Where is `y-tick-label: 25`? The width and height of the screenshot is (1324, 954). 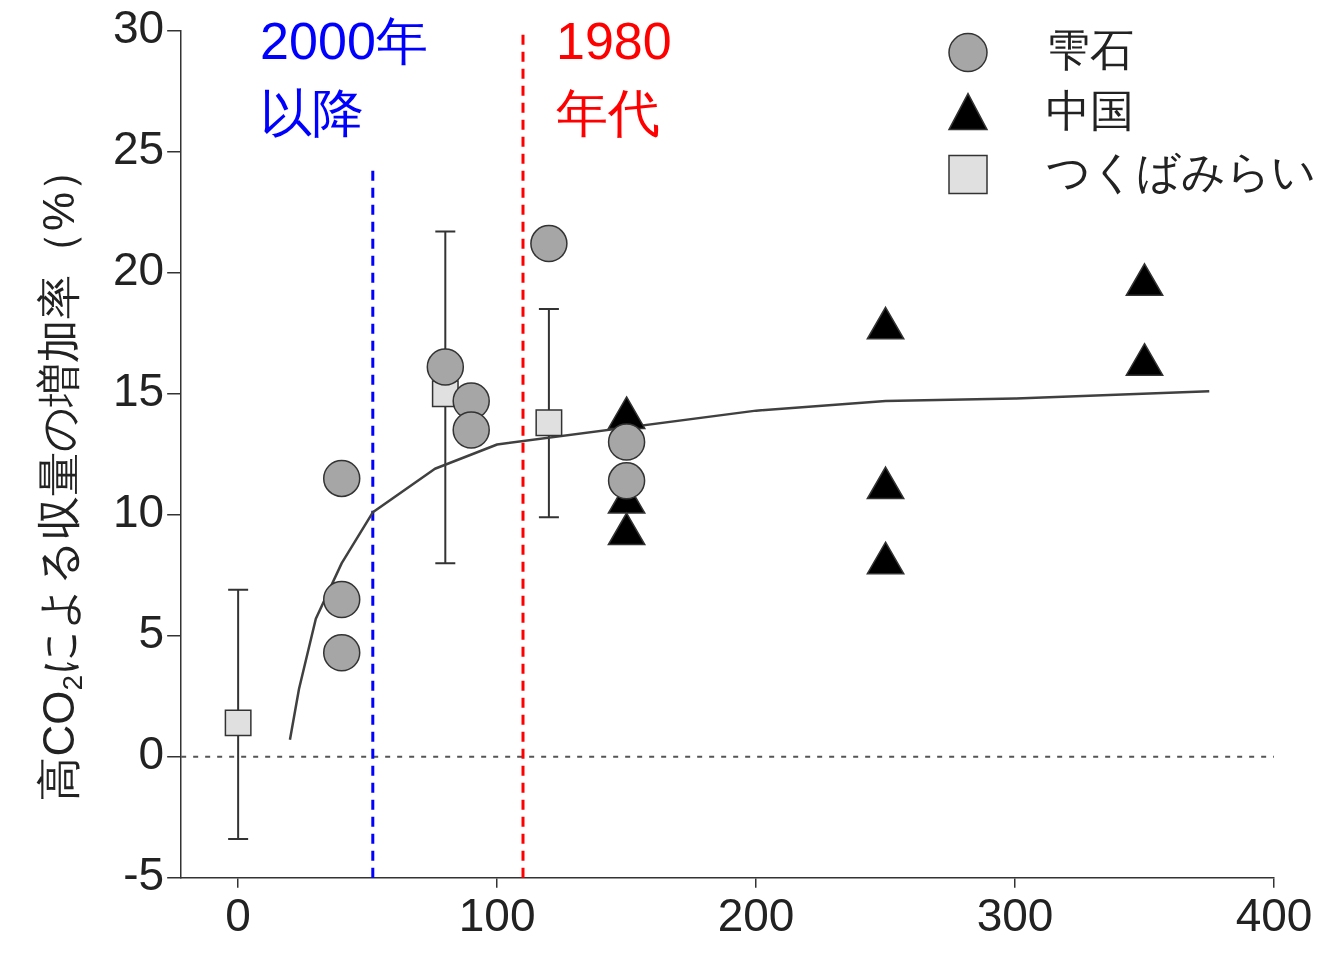 y-tick-label: 25 is located at coordinates (138, 148).